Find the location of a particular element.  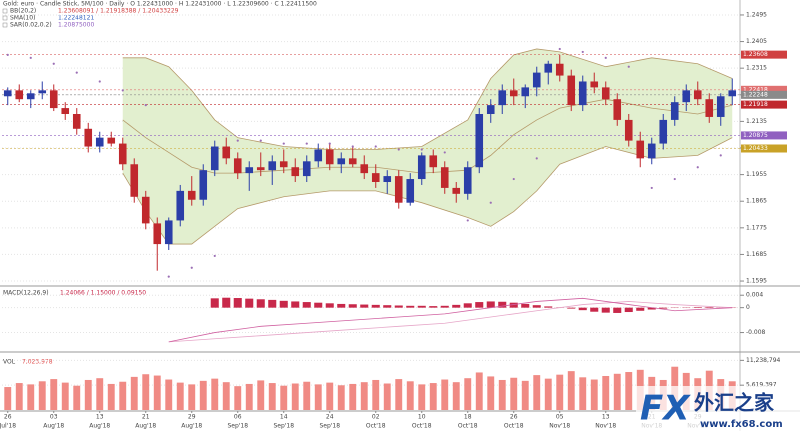

volume-title: VOL is located at coordinates (9, 362).